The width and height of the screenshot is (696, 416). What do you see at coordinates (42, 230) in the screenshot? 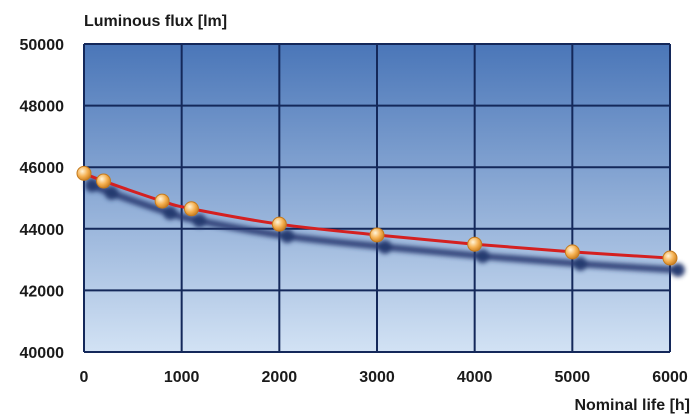
I see `y-tick-label: 44000` at bounding box center [42, 230].